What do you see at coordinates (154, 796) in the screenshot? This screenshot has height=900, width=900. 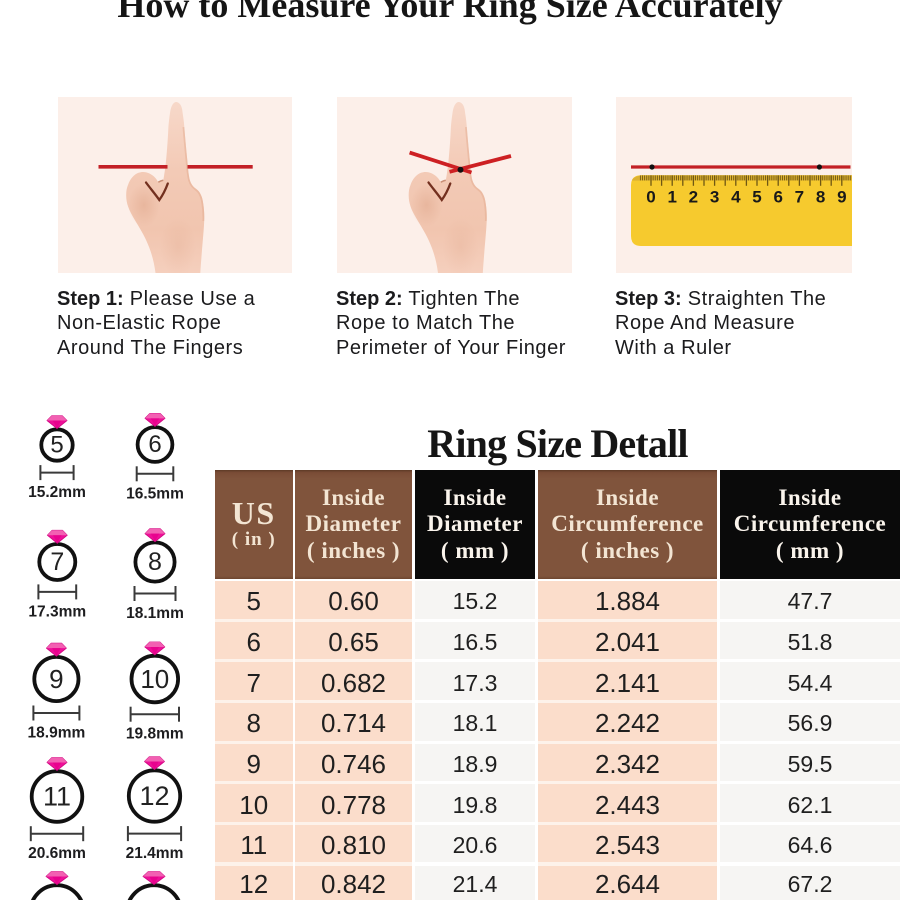 I see `svg-text: 12` at bounding box center [154, 796].